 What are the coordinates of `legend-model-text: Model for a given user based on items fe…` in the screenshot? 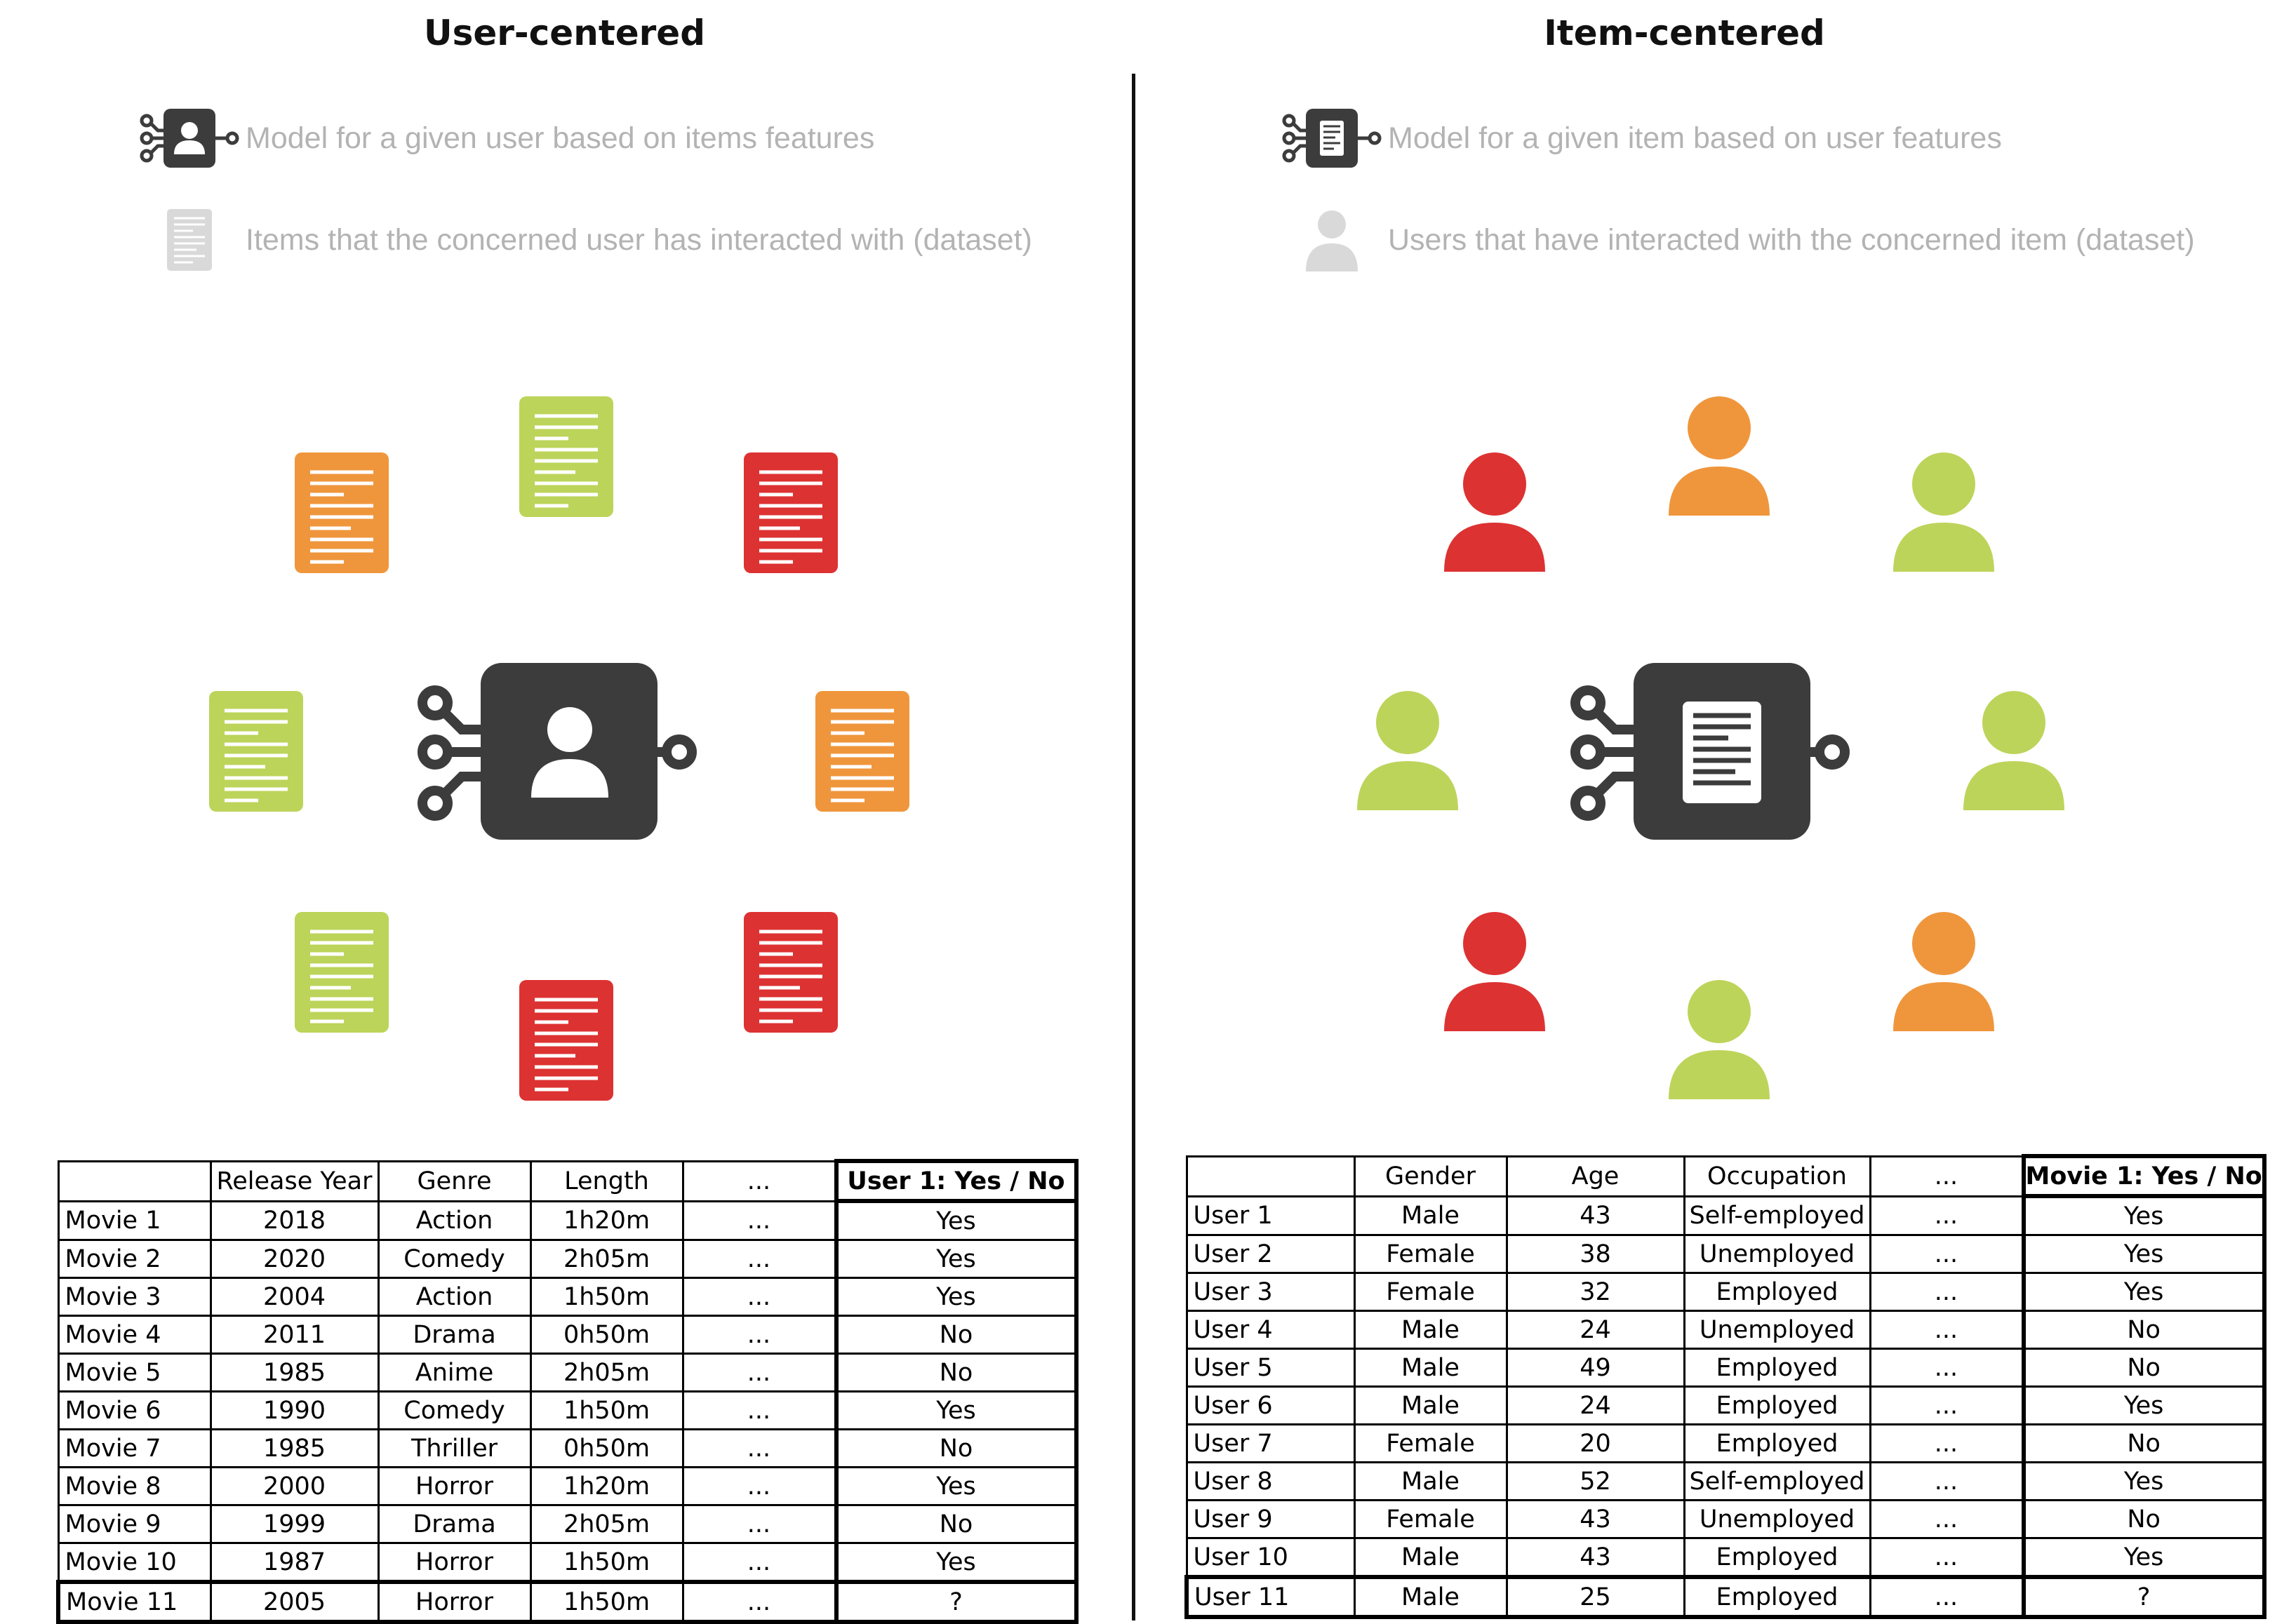 It's located at (560, 138).